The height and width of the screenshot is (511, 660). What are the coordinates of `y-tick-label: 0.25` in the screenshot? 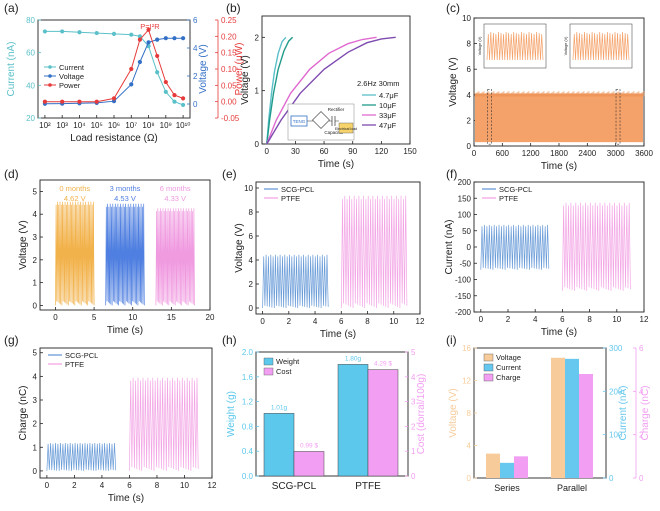 It's located at (229, 20).